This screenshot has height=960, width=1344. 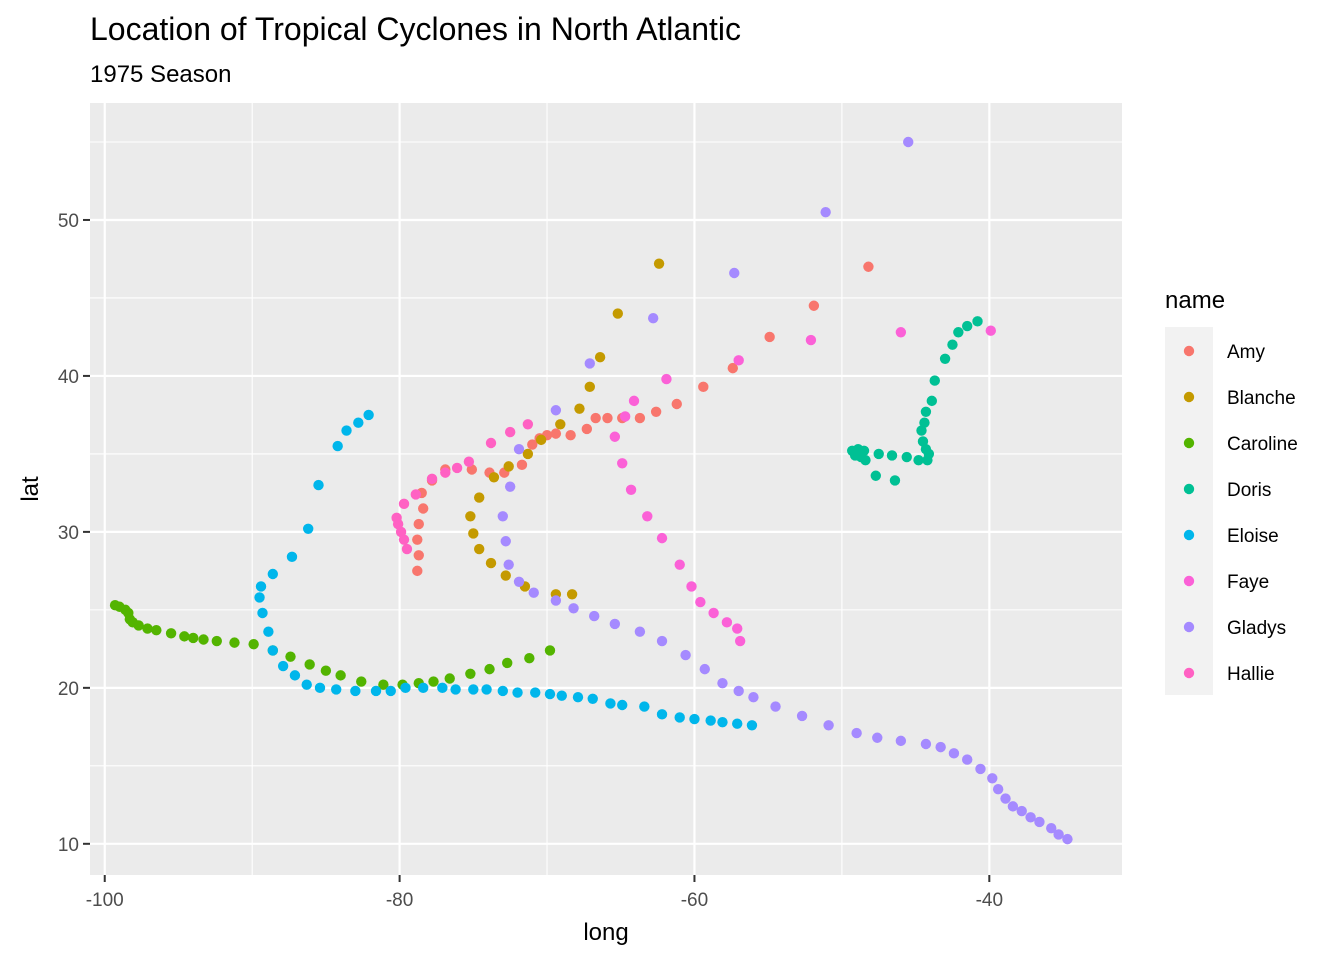 I want to click on legend-key-faye, so click(x=1189, y=581).